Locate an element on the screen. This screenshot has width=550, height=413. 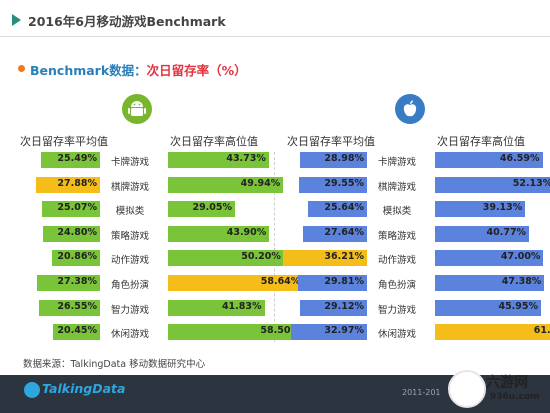
bar-avg: 20.86% is located at coordinates (75, 258).